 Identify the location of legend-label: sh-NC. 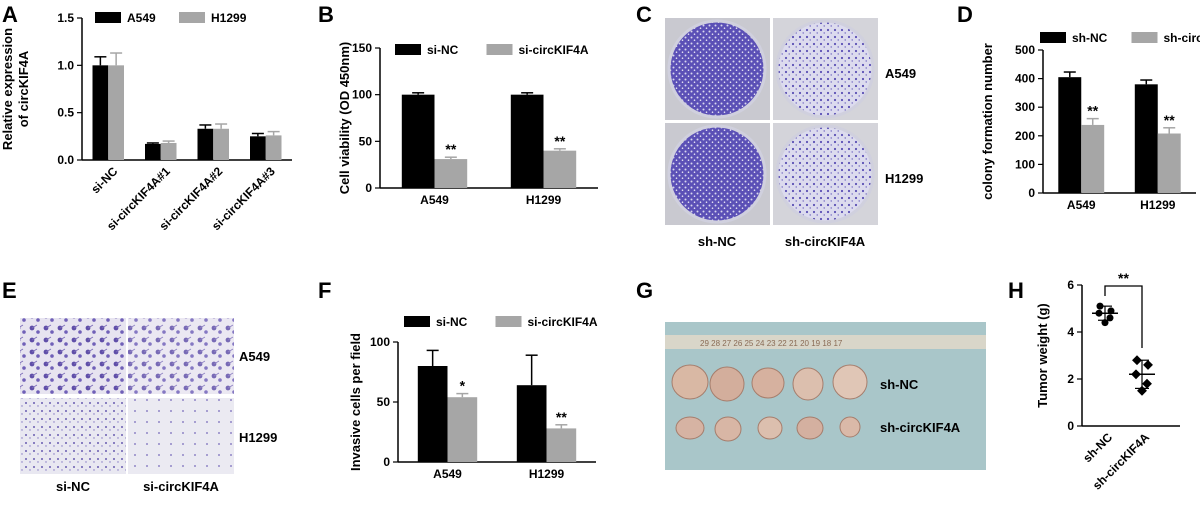
(1090, 38).